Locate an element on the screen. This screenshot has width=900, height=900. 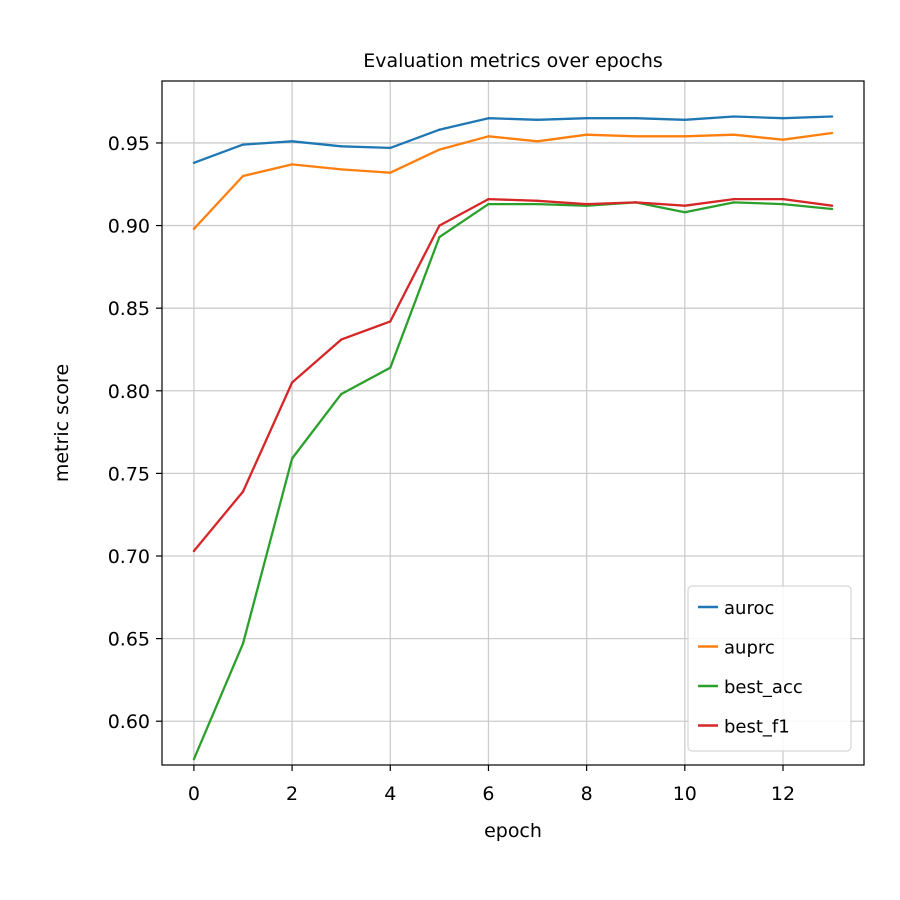
y-tick-label: 0.75 is located at coordinates (129, 474).